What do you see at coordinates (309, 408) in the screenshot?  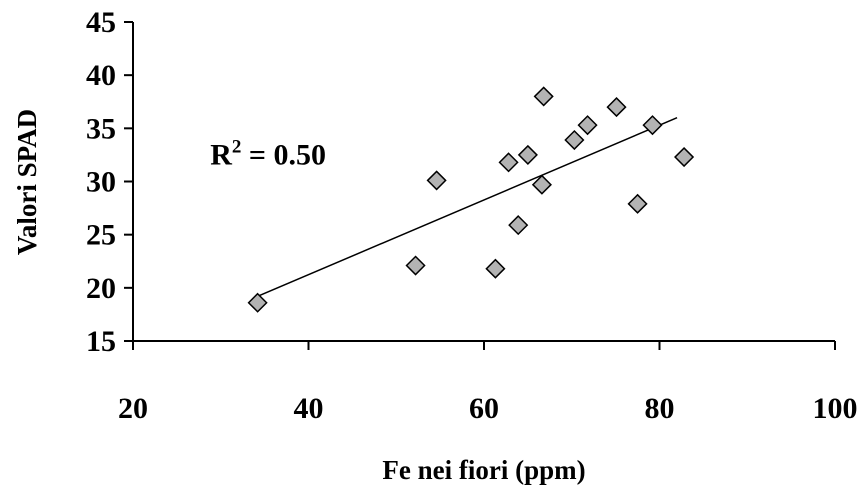 I see `x-tick-label: 40` at bounding box center [309, 408].